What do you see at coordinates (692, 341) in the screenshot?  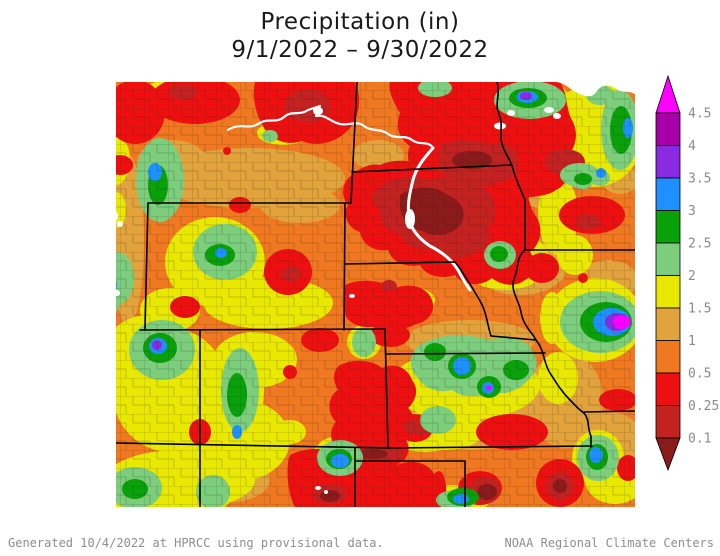 I see `colorbar-label: 1` at bounding box center [692, 341].